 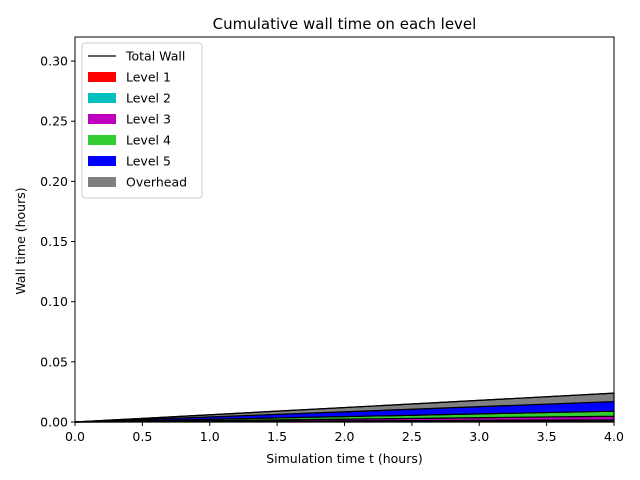 I want to click on x-tick-label: 4.0, so click(x=614, y=436).